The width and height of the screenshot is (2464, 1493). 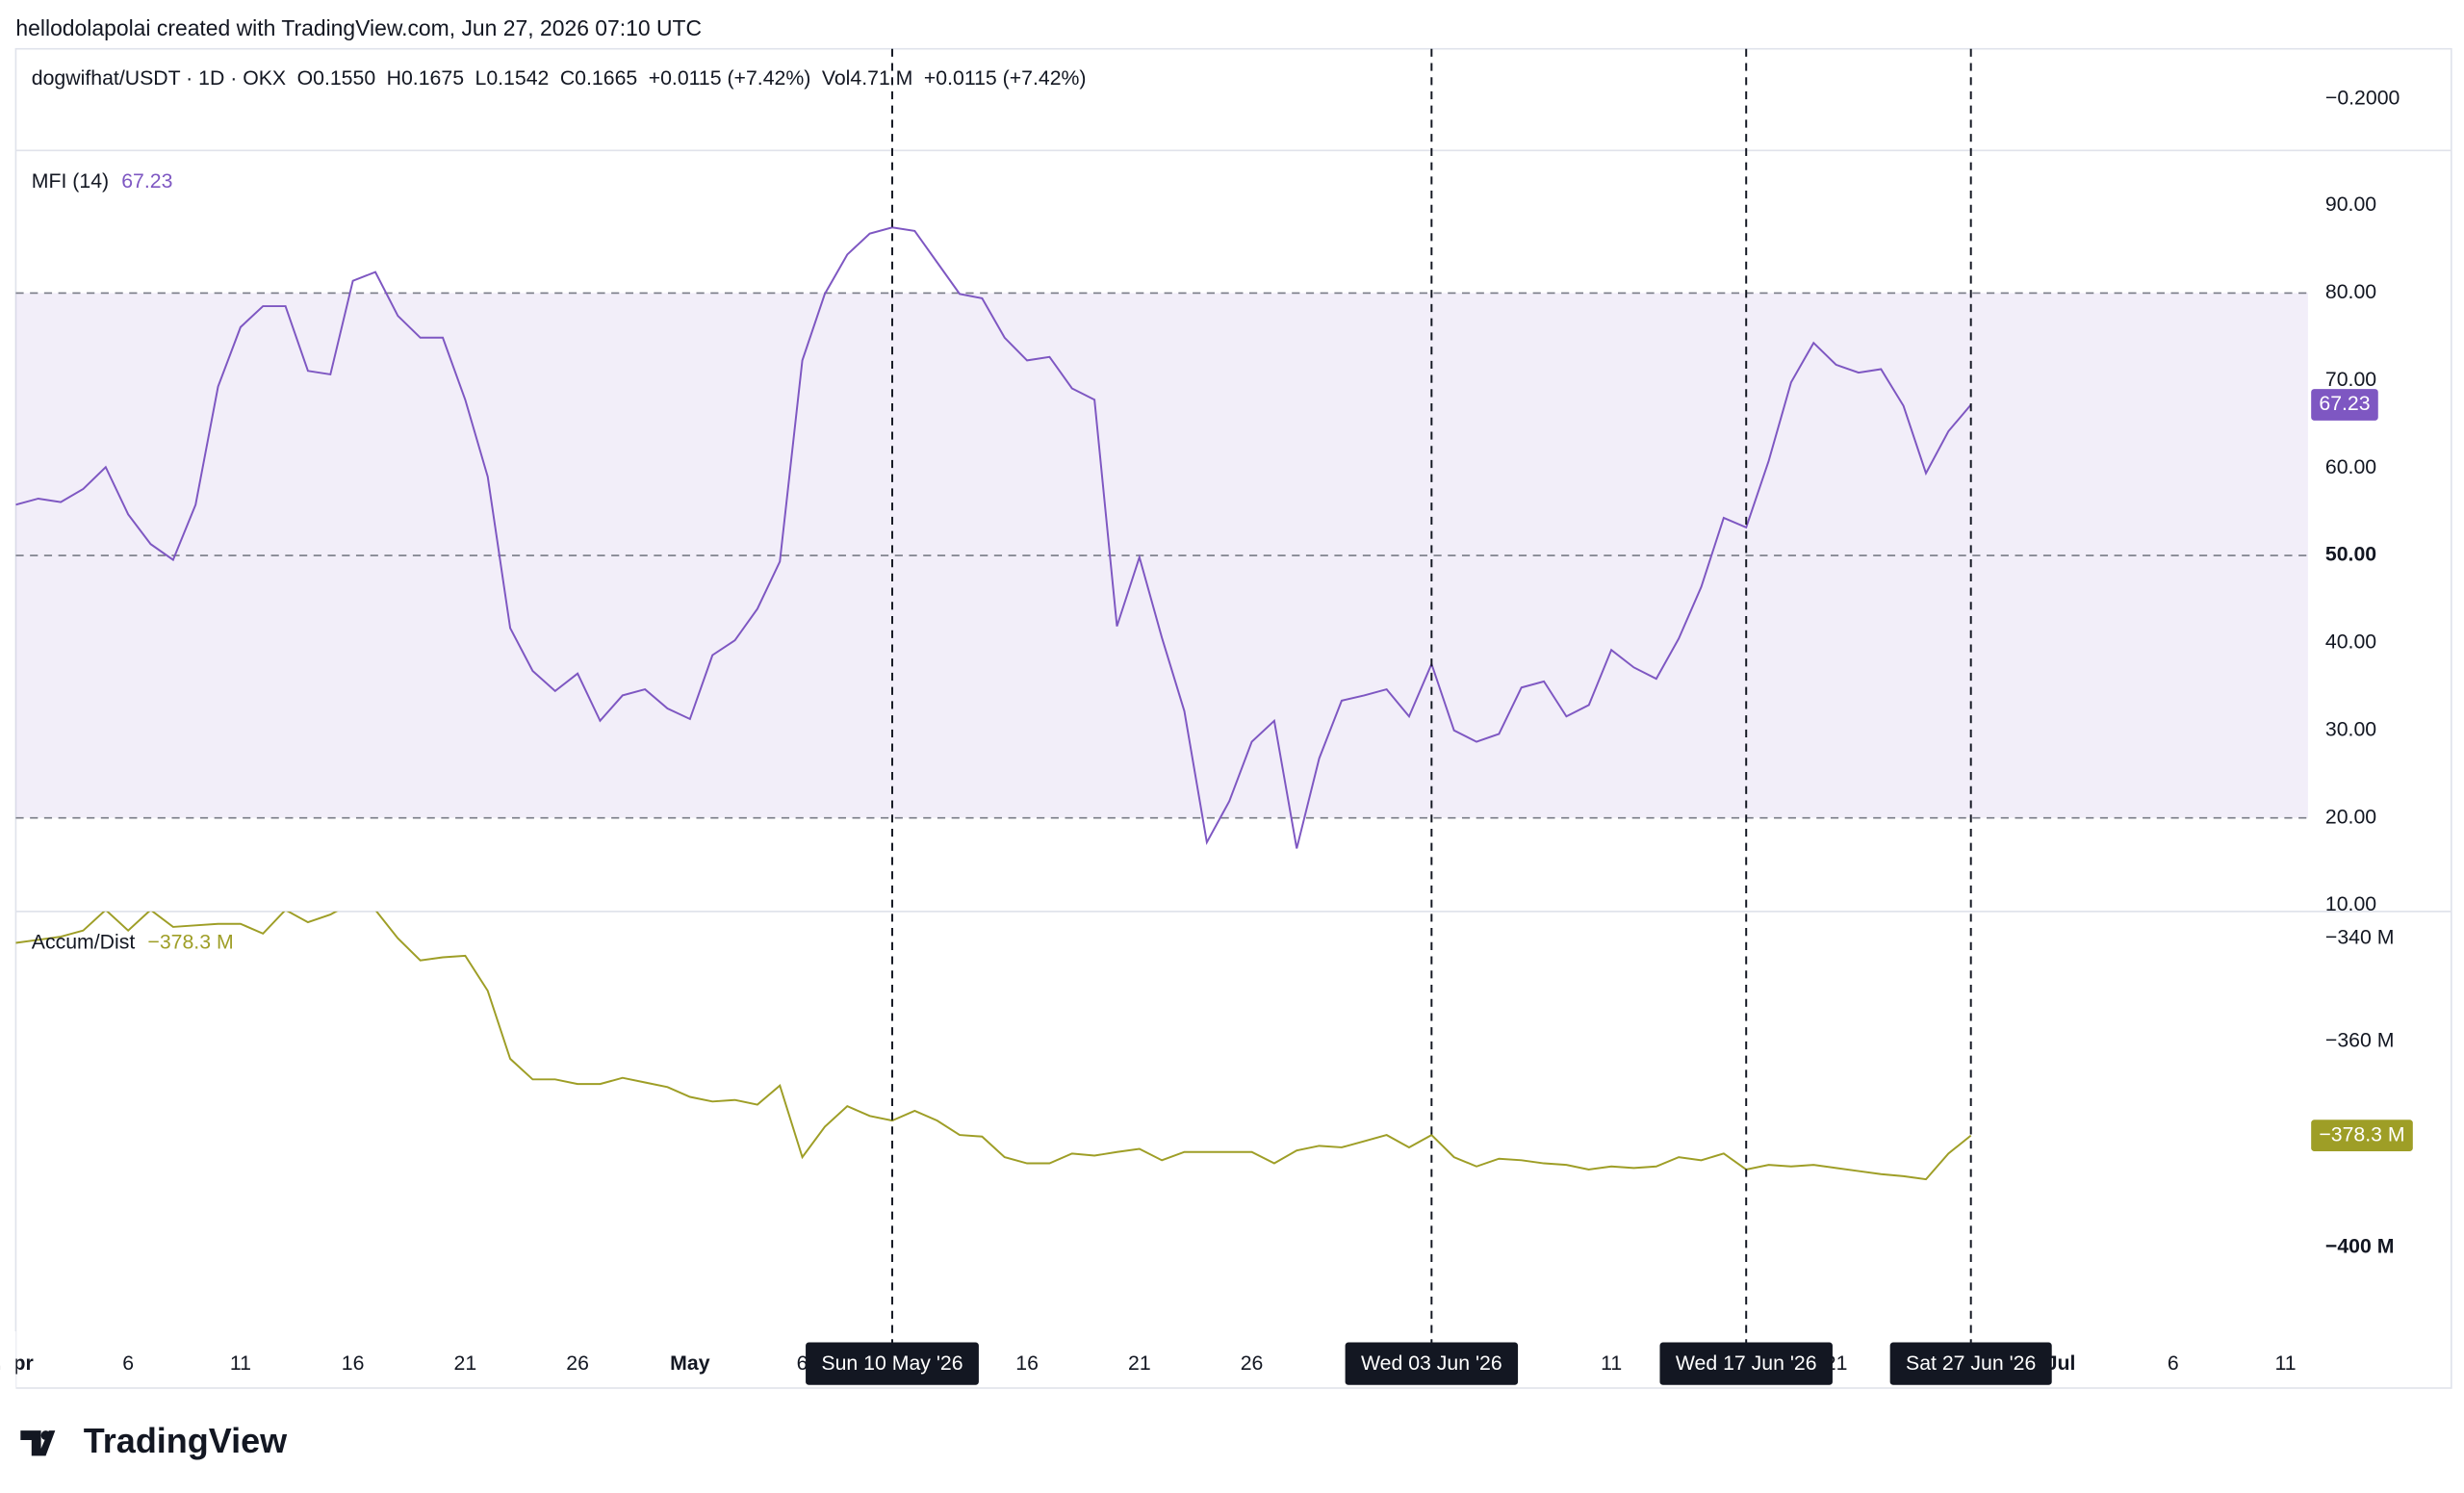 I want to click on pane-legend: MFI (14) 67.23, so click(x=102, y=181).